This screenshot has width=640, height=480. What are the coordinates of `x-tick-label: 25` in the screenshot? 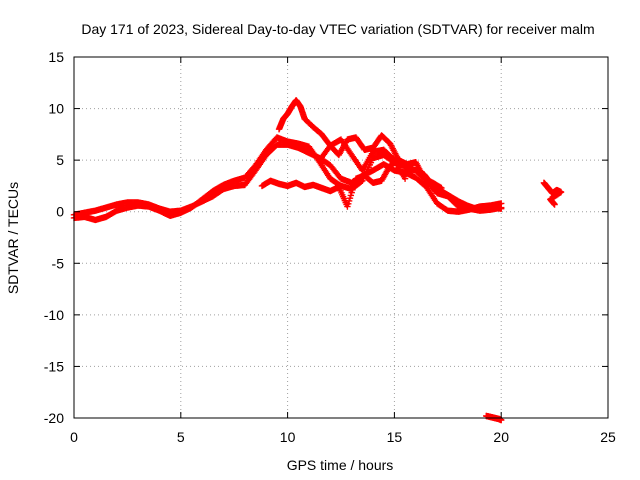 It's located at (608, 437).